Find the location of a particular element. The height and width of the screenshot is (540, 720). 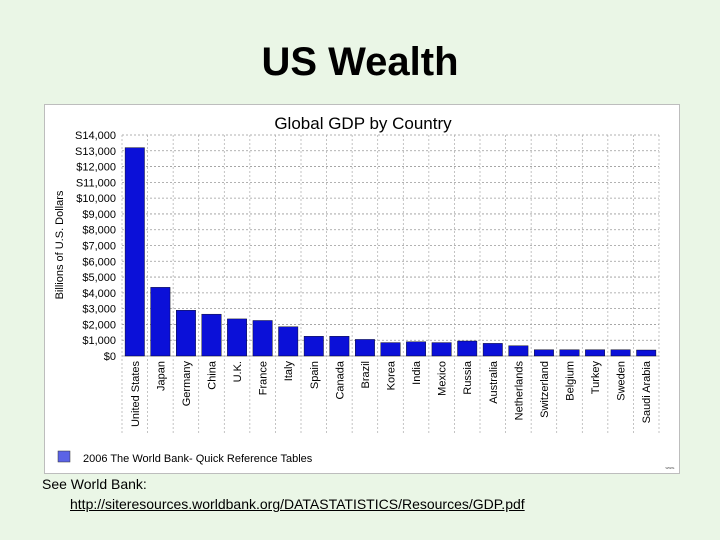

bar-france is located at coordinates (262, 338).